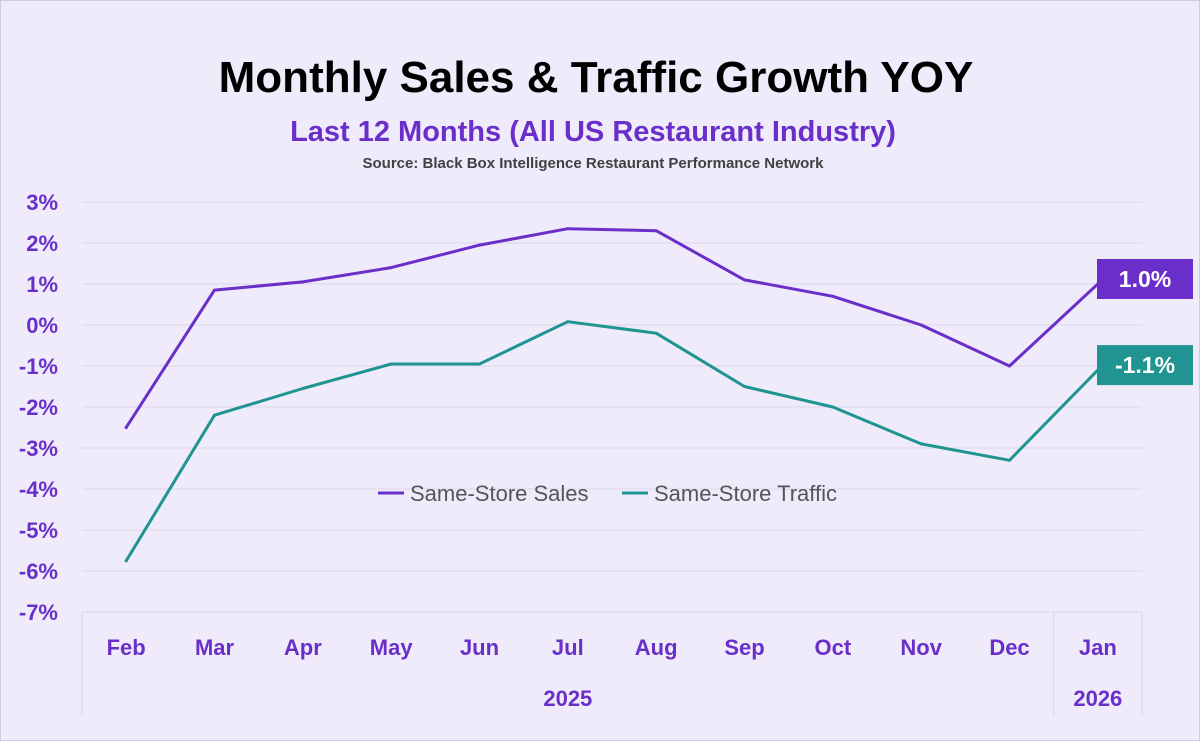 The width and height of the screenshot is (1200, 741). What do you see at coordinates (567, 698) in the screenshot?
I see `year-group-label: 2025` at bounding box center [567, 698].